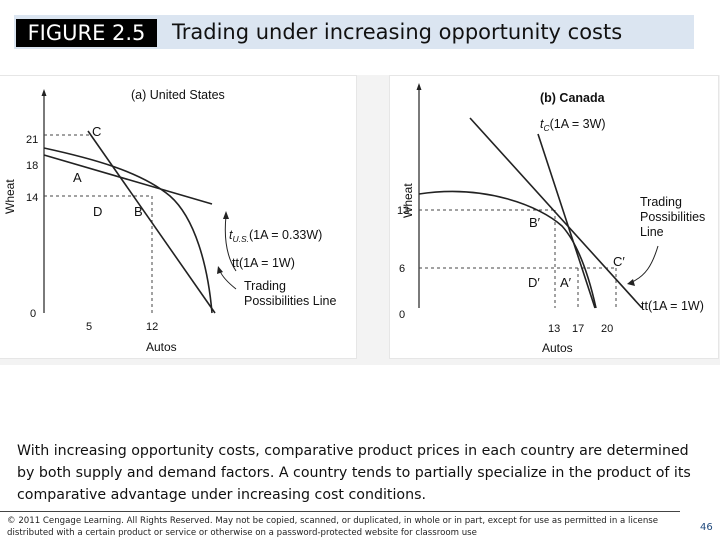 This screenshot has height=540, width=720. I want to click on us-x-axis-label: Autos, so click(161, 347).